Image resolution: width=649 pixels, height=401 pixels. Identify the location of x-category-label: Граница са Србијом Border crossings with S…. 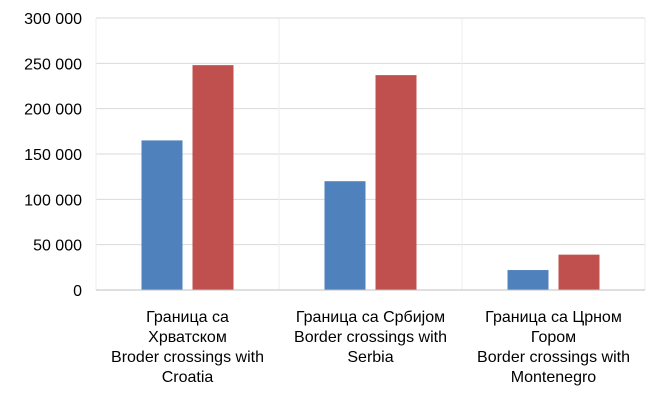
(370, 337).